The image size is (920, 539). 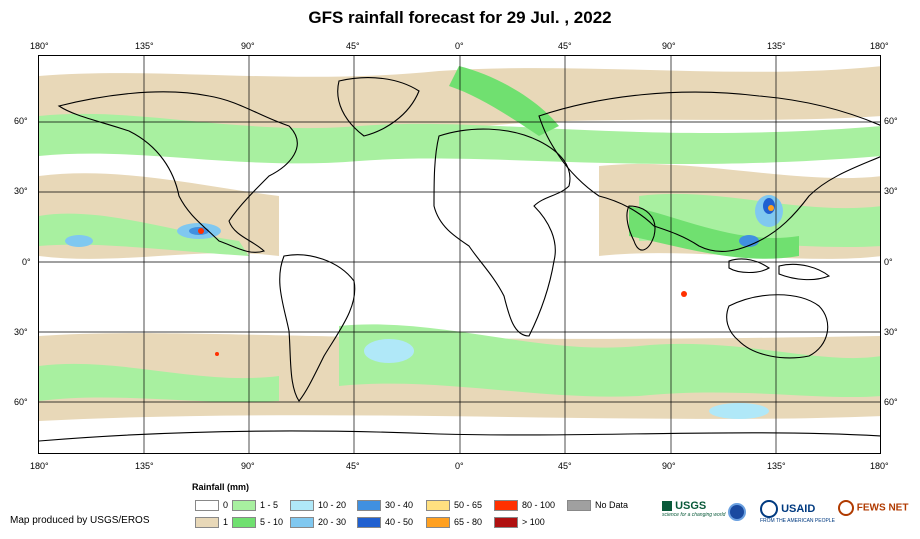 I want to click on legend-item: 1 - 5, so click(x=255, y=505).